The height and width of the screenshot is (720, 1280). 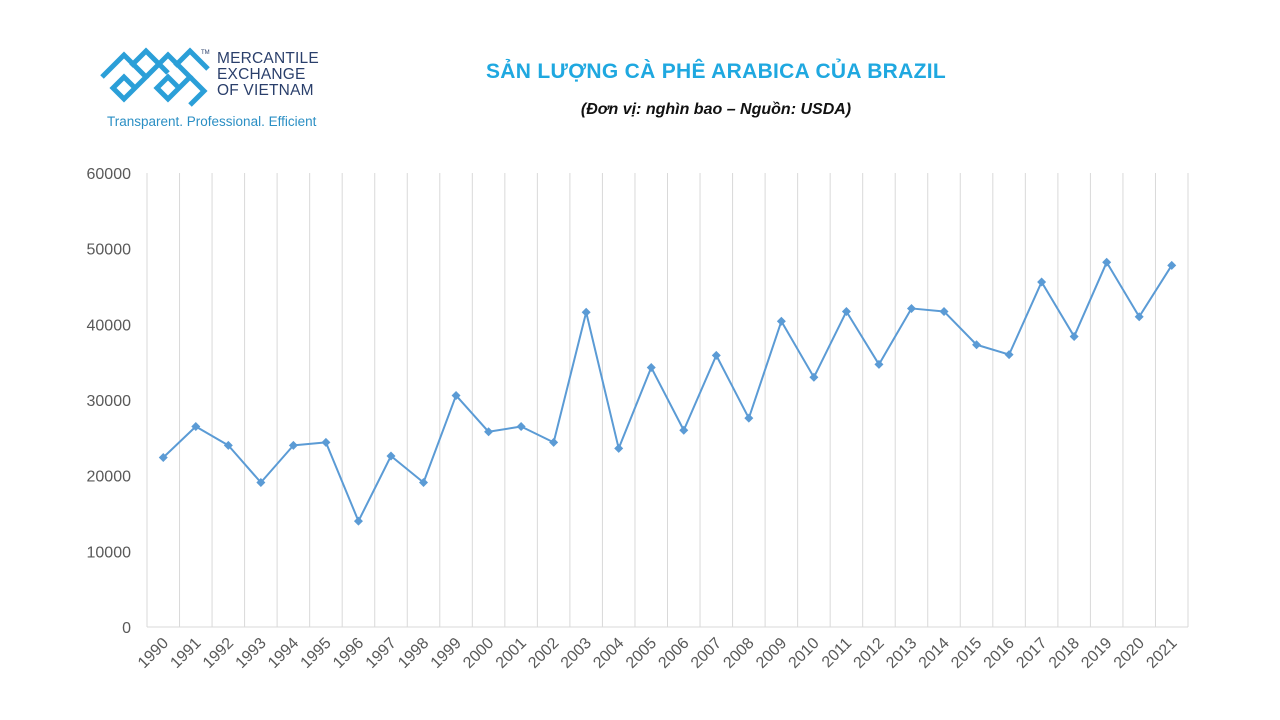 I want to click on x-tick-label: 1993, so click(x=250, y=653).